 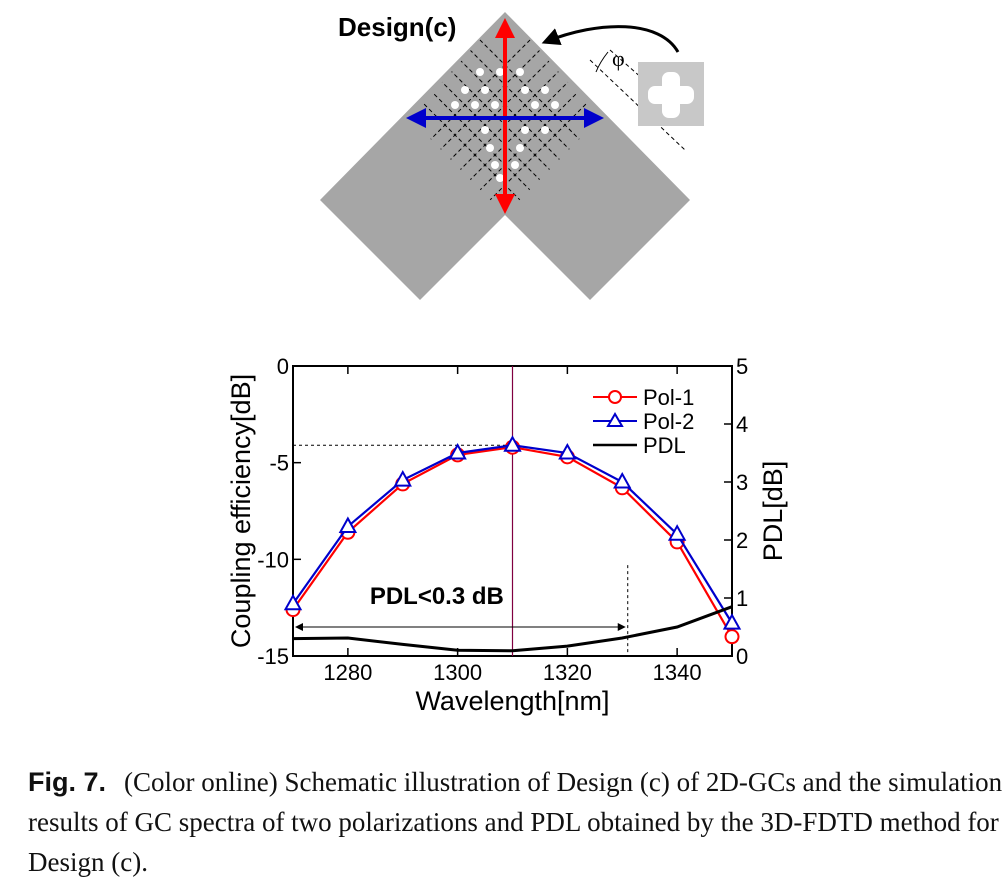 What do you see at coordinates (742, 366) in the screenshot?
I see `y2-tick-label: 5` at bounding box center [742, 366].